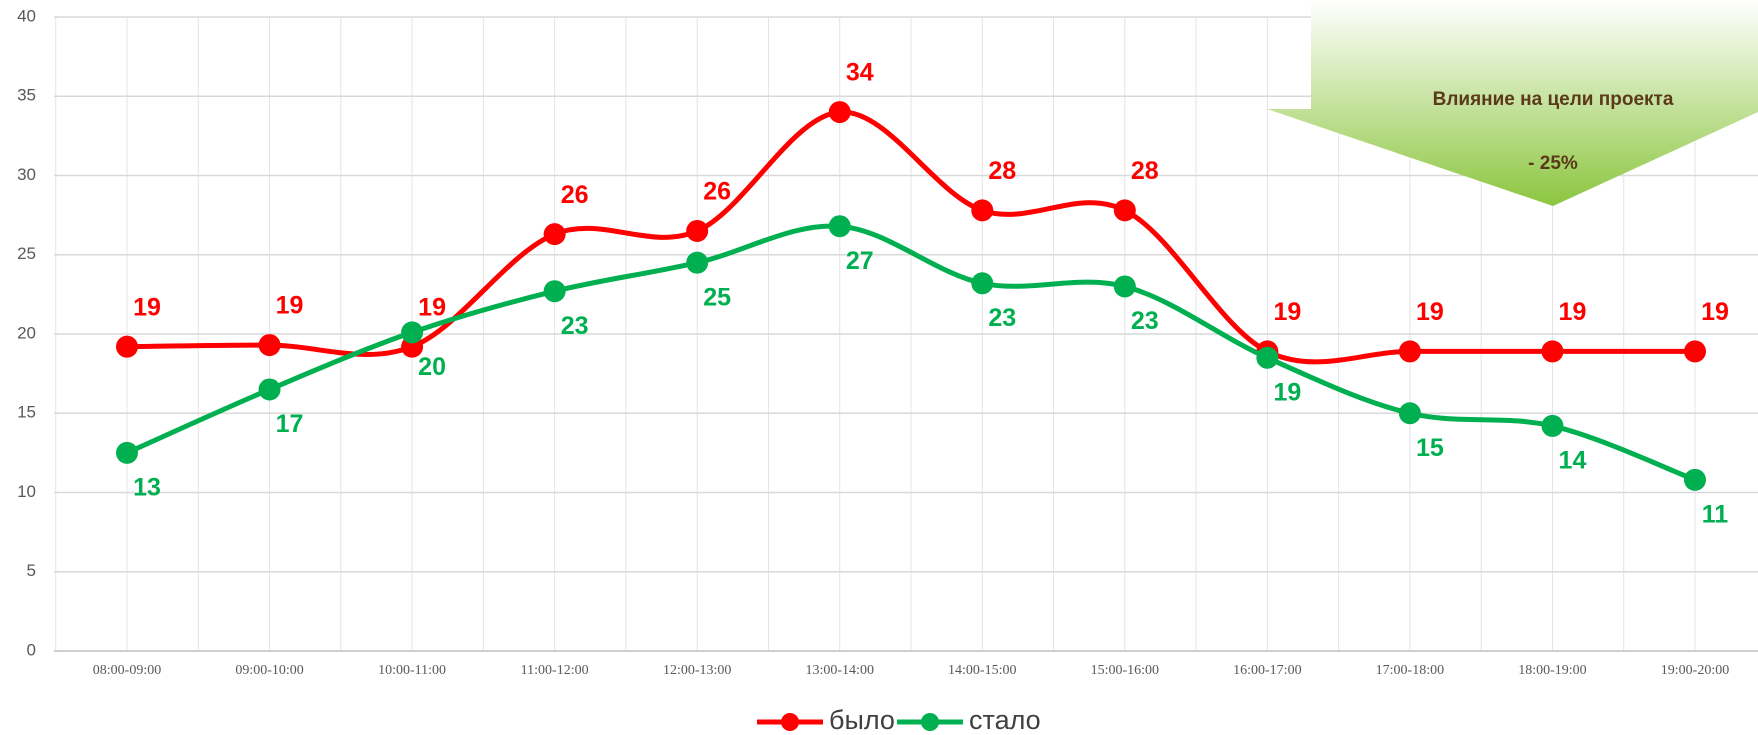 Image resolution: width=1758 pixels, height=735 pixels. Describe the element at coordinates (26, 491) in the screenshot. I see `y-tick-label: 10` at that location.